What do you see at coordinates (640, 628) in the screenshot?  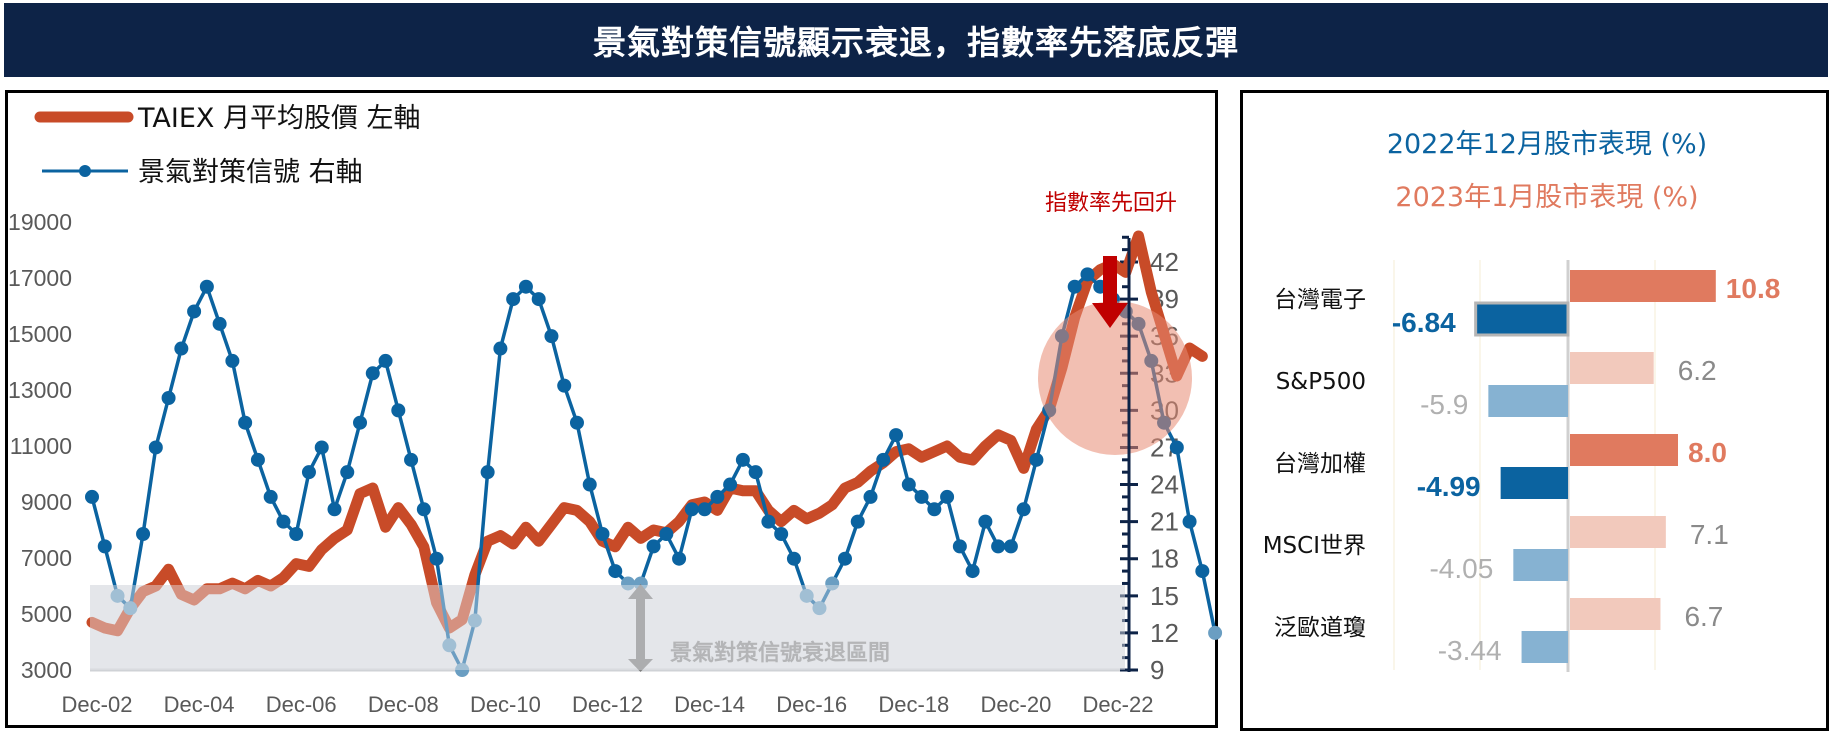 I see `double-arrow-icon` at bounding box center [640, 628].